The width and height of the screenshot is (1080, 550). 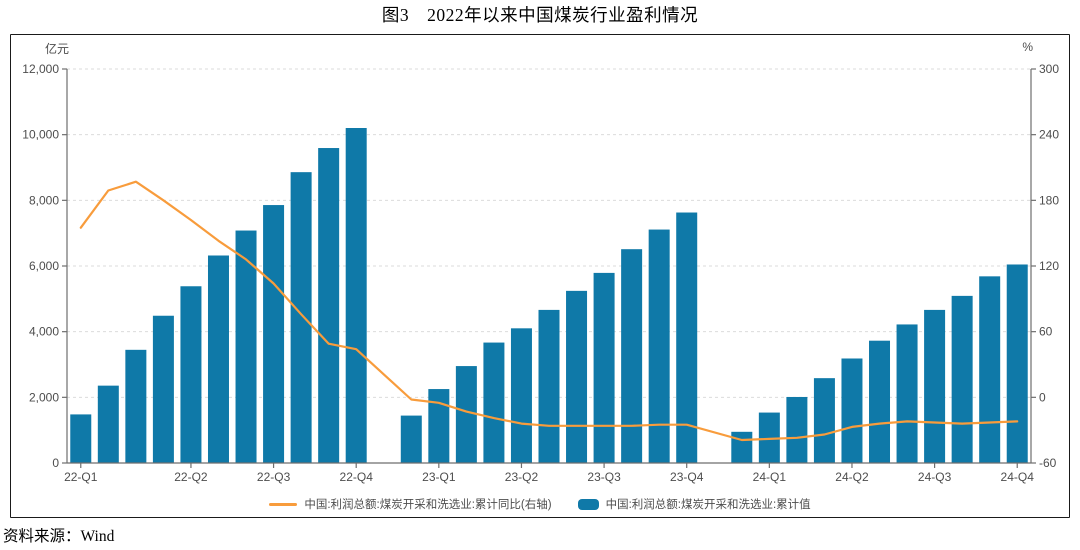 What do you see at coordinates (439, 477) in the screenshot?
I see `svg-text: 23-Q1` at bounding box center [439, 477].